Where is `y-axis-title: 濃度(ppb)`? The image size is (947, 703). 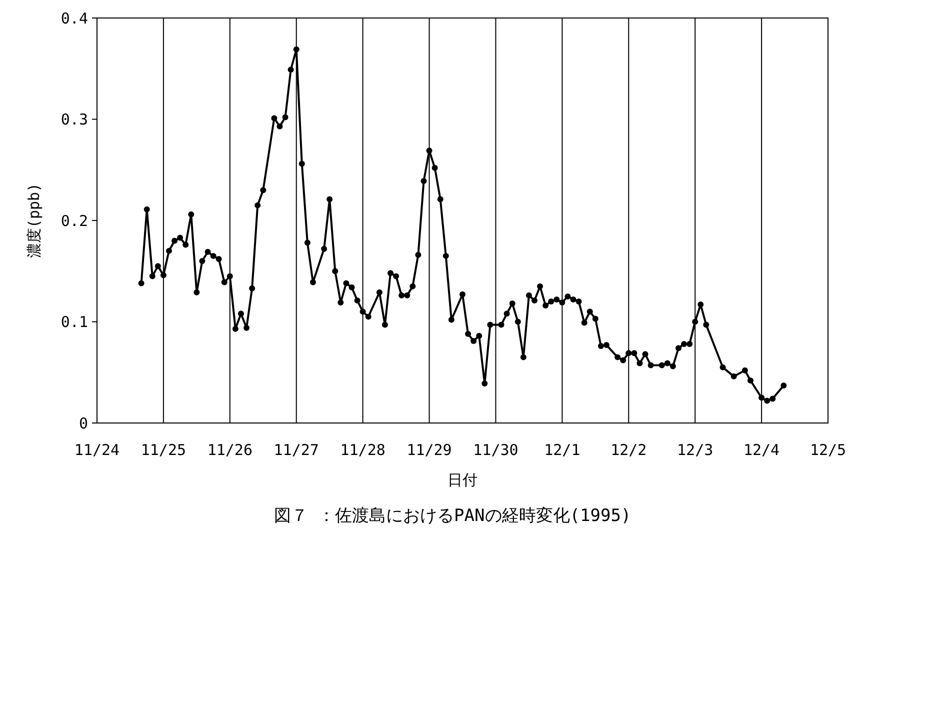 y-axis-title: 濃度(ppb) is located at coordinates (34, 220).